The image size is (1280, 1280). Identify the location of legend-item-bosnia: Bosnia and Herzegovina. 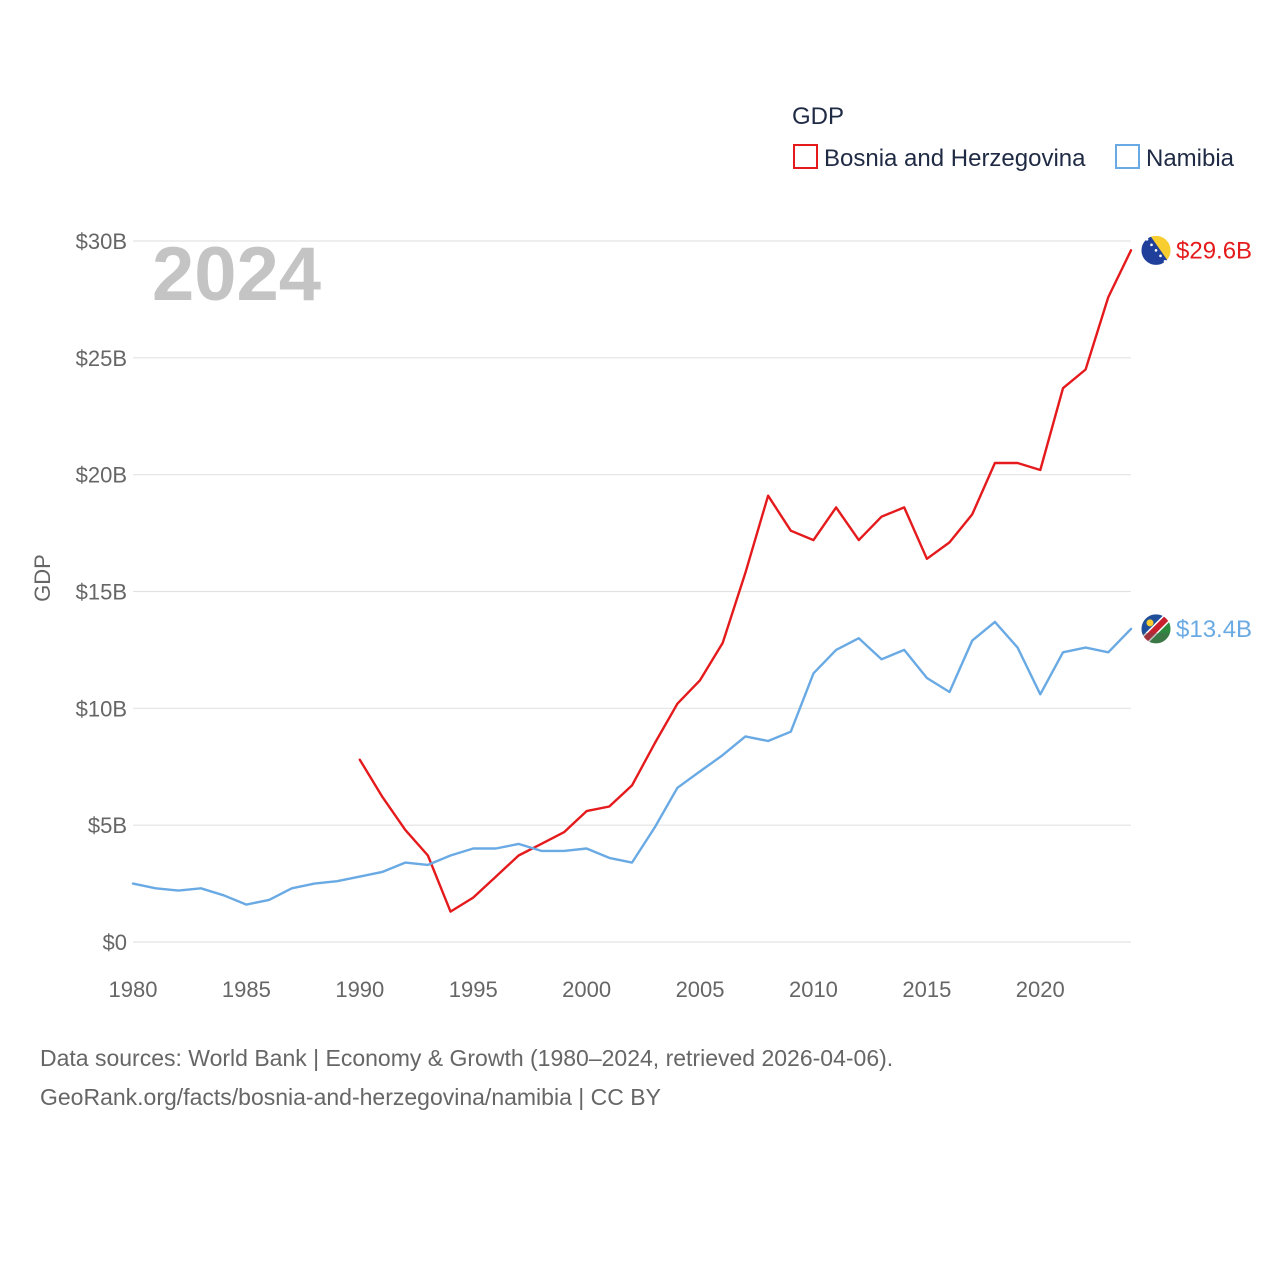
(939, 158).